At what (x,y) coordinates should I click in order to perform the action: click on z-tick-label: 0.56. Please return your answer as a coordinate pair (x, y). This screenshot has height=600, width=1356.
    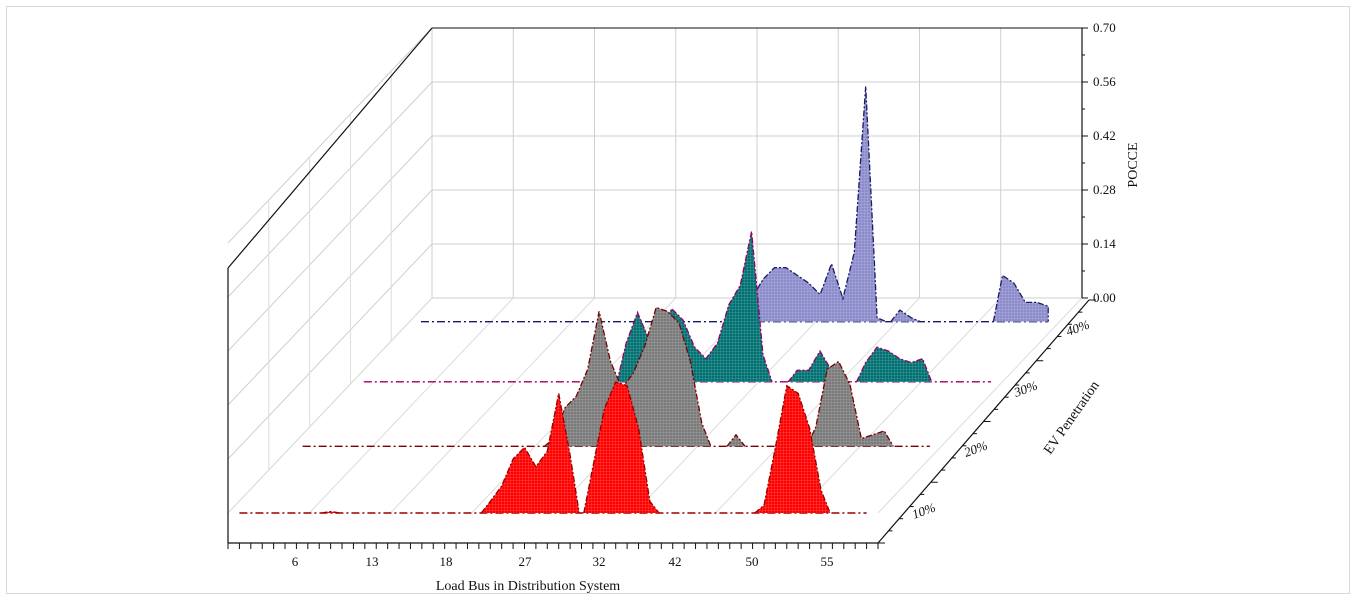
    Looking at the image, I should click on (1104, 81).